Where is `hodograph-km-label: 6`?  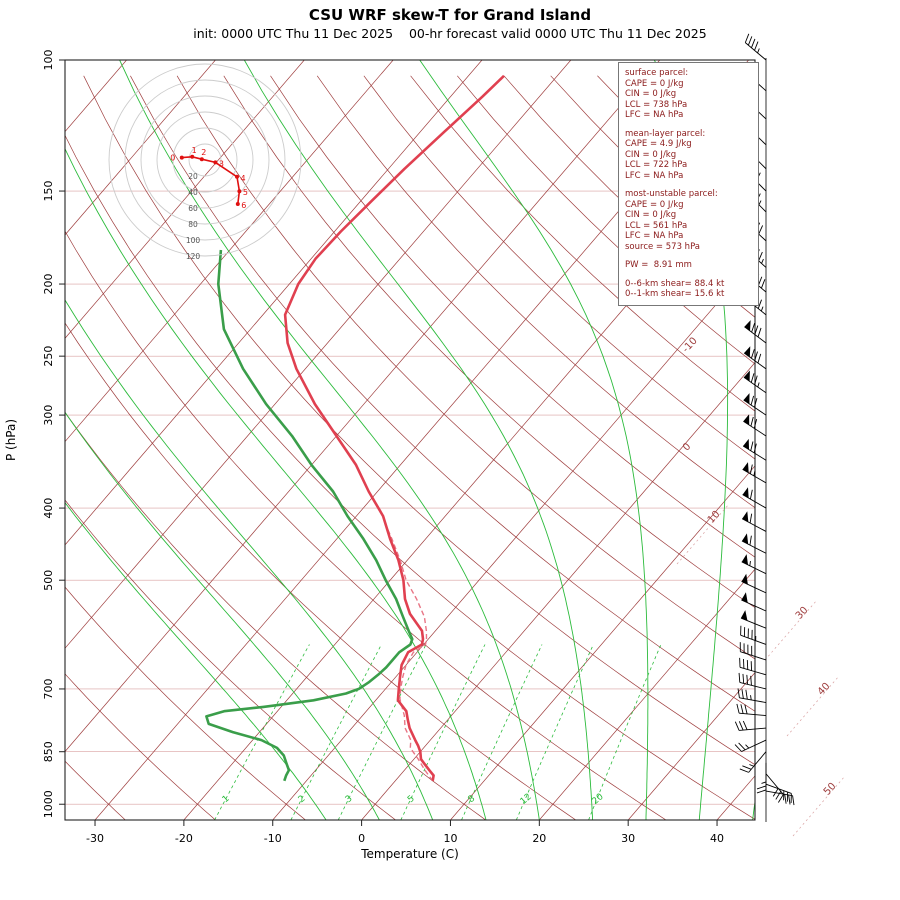 hodograph-km-label: 6 is located at coordinates (243, 205).